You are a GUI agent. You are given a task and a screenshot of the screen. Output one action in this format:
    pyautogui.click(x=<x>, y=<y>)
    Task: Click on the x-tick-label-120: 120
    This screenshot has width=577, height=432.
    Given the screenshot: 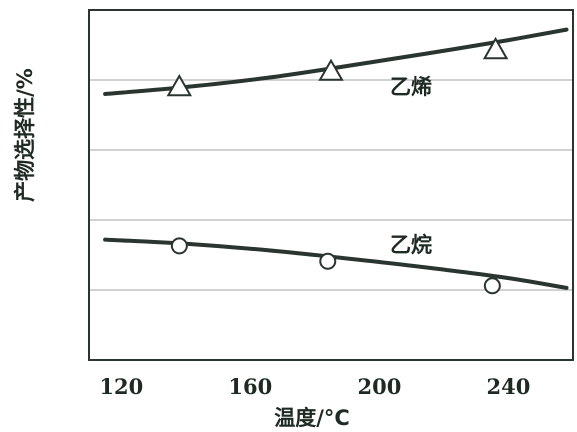 What is the action you would take?
    pyautogui.click(x=121, y=386)
    